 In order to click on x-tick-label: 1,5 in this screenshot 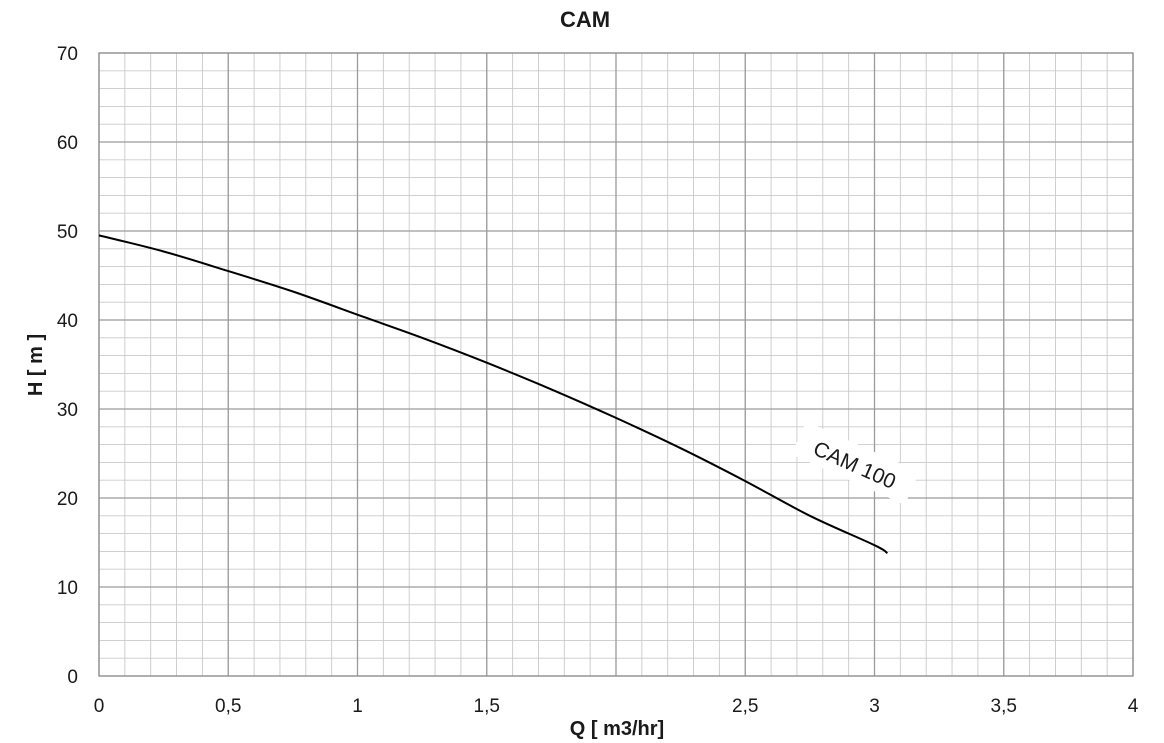, I will do `click(487, 706)`.